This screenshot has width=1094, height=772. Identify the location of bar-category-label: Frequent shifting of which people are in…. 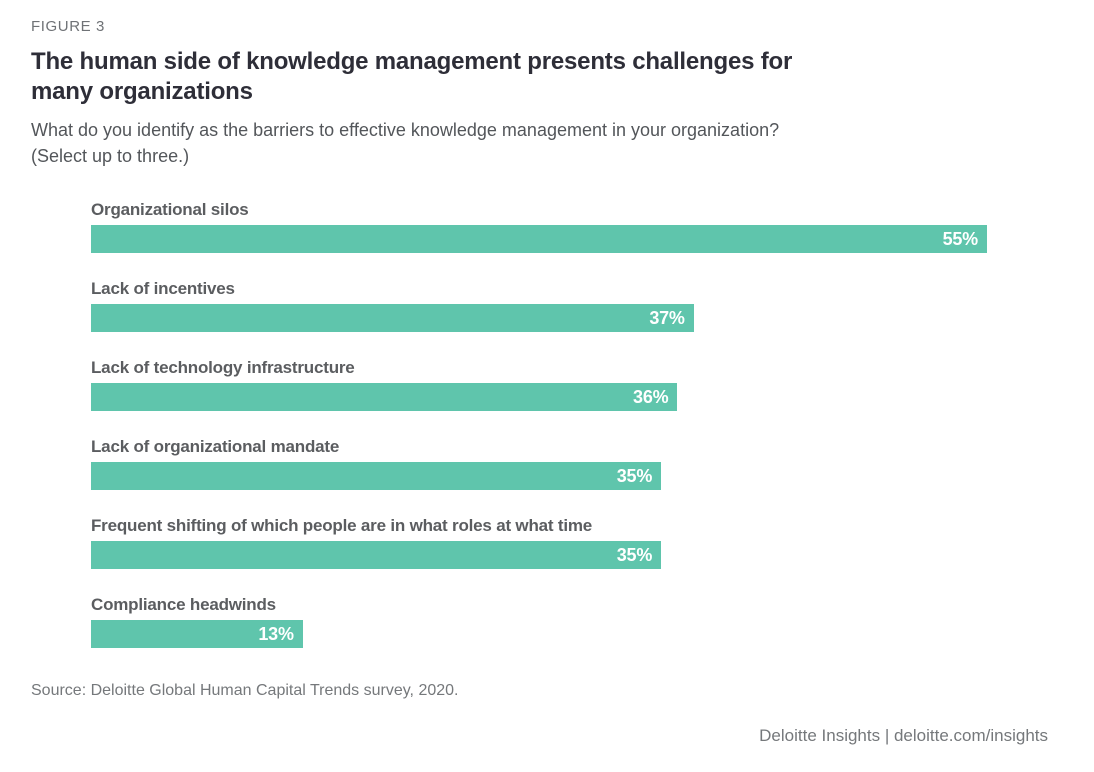
(342, 525).